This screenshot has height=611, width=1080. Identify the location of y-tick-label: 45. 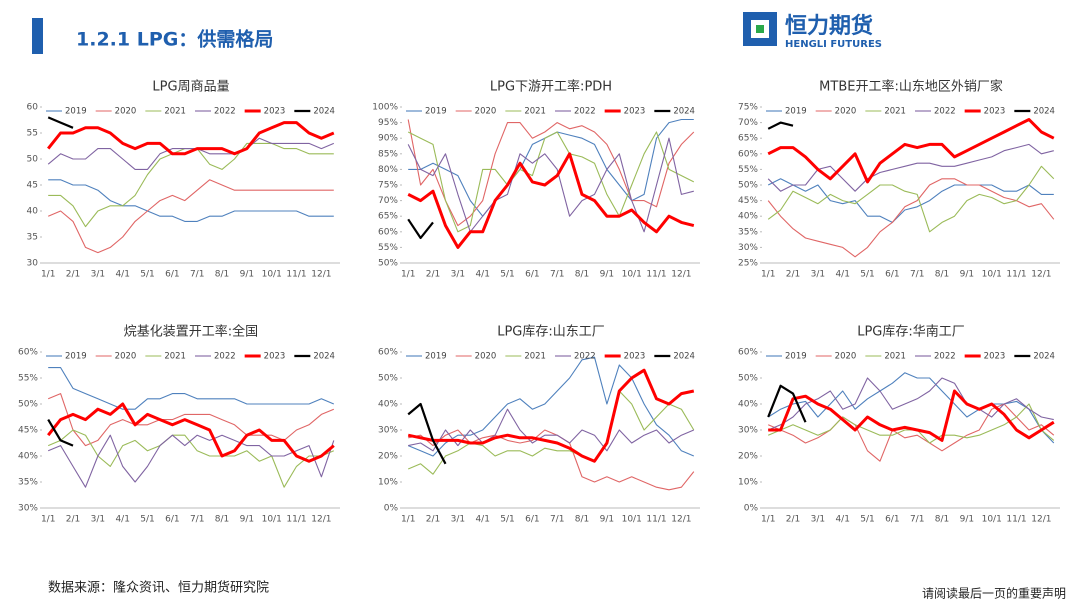
(32, 186).